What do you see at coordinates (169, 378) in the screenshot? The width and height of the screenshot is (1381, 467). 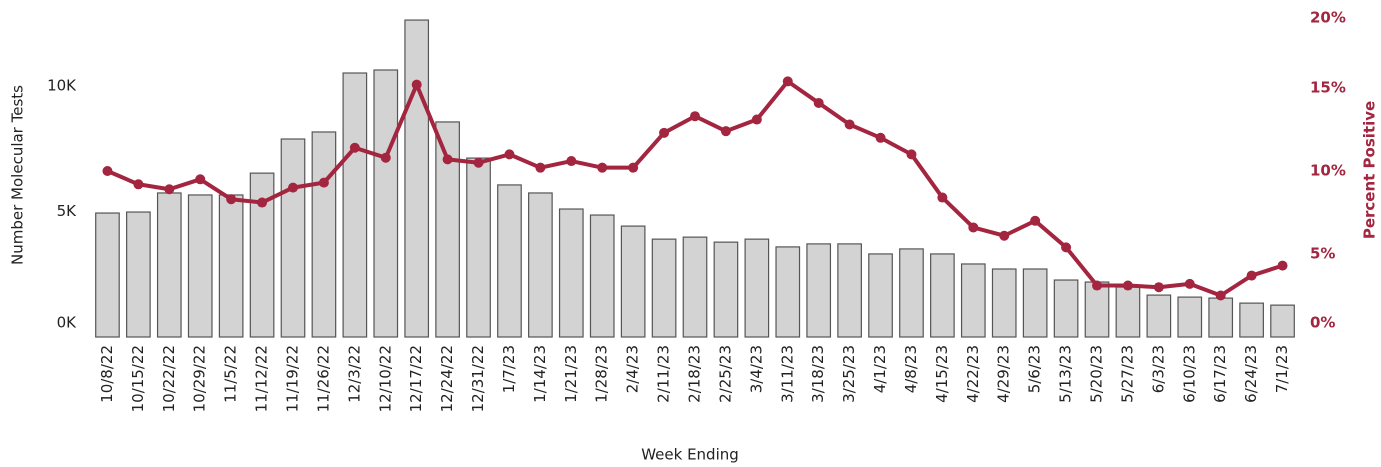 I see `x-tick-label: 10/22/22` at bounding box center [169, 378].